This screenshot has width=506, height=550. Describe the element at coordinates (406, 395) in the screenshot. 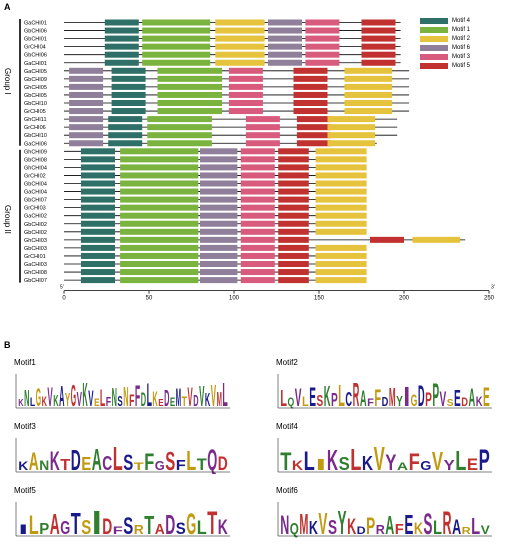

I see `logo-letter: I` at that location.